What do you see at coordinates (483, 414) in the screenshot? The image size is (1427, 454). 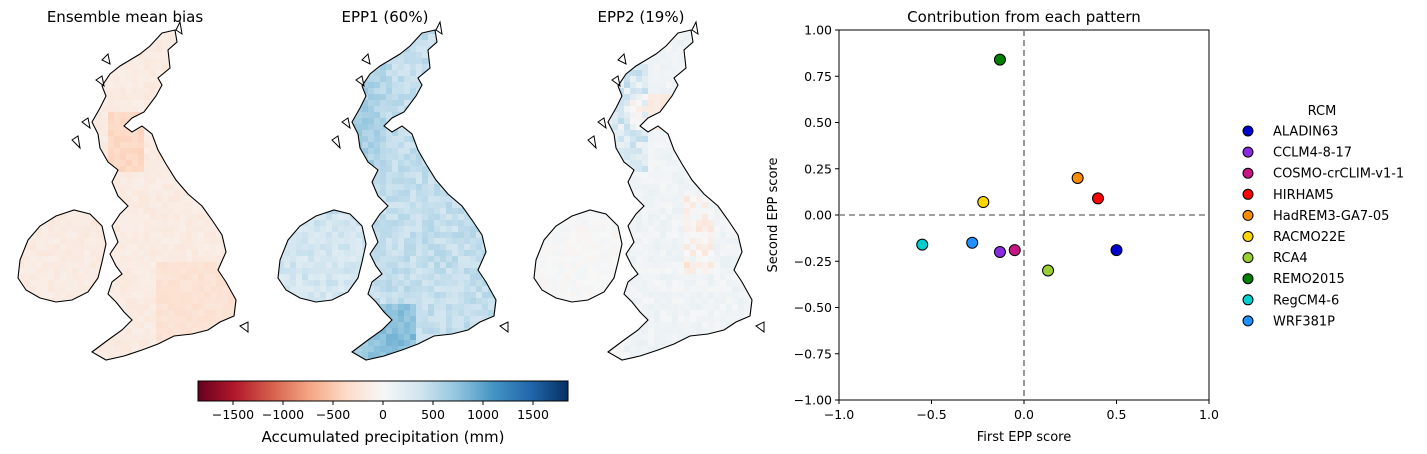 I see `colorbar-tick-label: 1000` at bounding box center [483, 414].